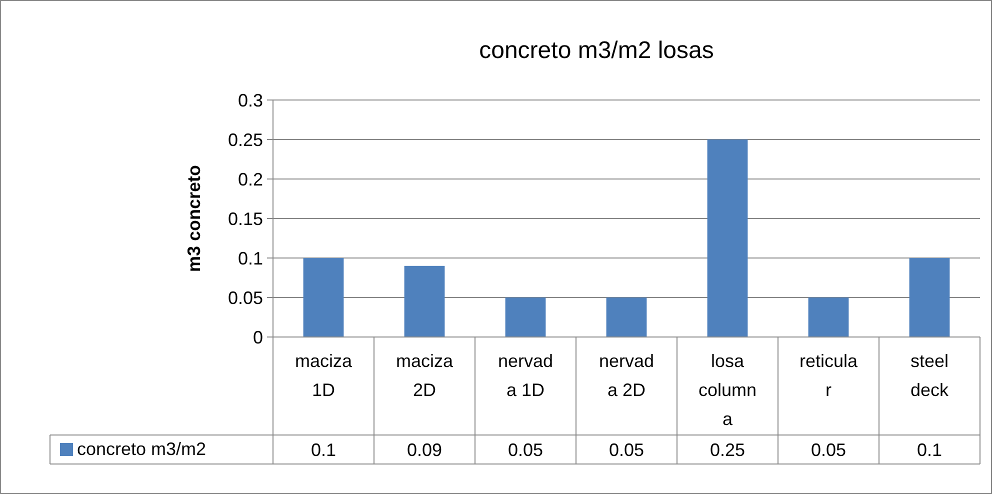 The height and width of the screenshot is (494, 995). Describe the element at coordinates (596, 50) in the screenshot. I see `chart-title: concreto m3/m2 losas` at that location.